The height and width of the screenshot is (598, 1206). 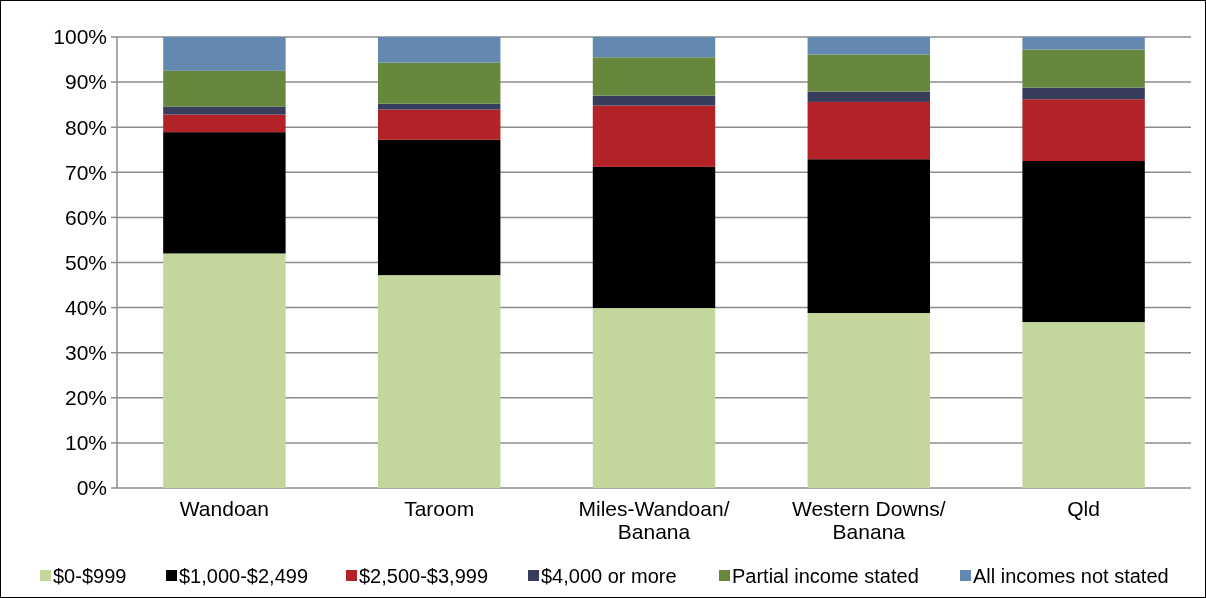 I want to click on legend-label: $0-$999, so click(x=90, y=576).